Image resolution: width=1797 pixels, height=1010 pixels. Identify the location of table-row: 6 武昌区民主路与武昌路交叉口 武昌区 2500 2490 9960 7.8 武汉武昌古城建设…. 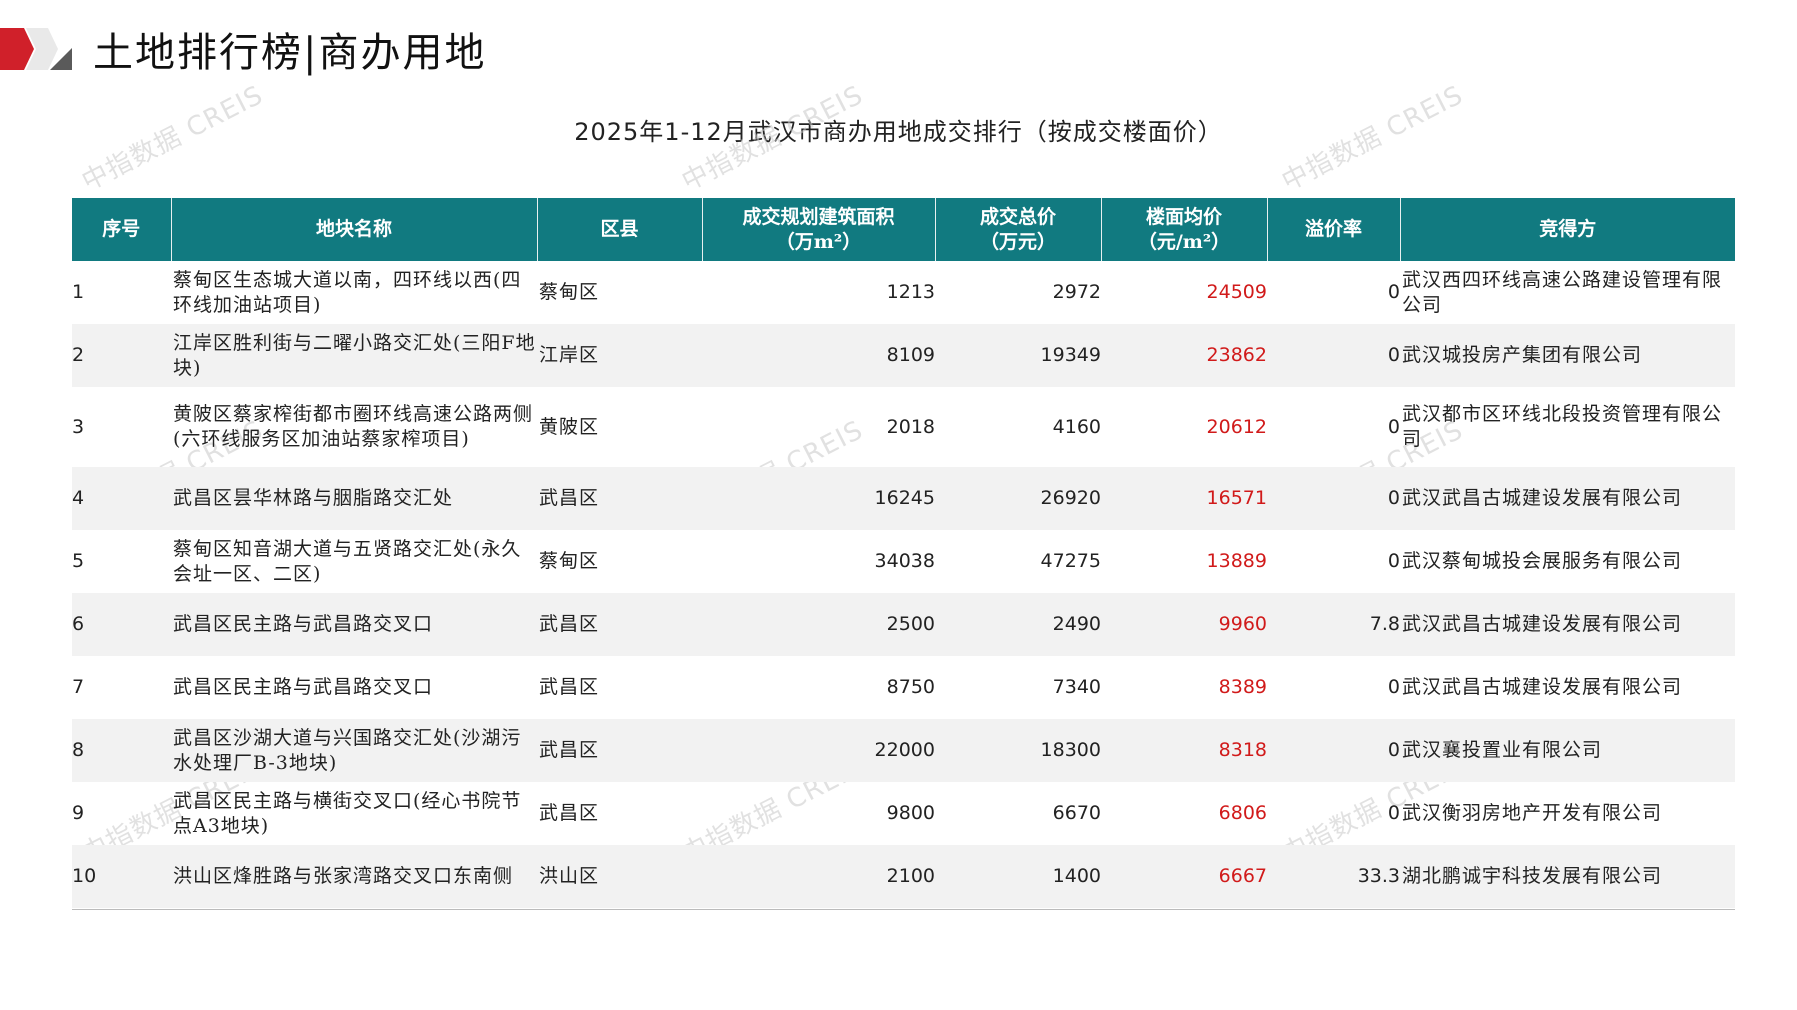
(903, 624).